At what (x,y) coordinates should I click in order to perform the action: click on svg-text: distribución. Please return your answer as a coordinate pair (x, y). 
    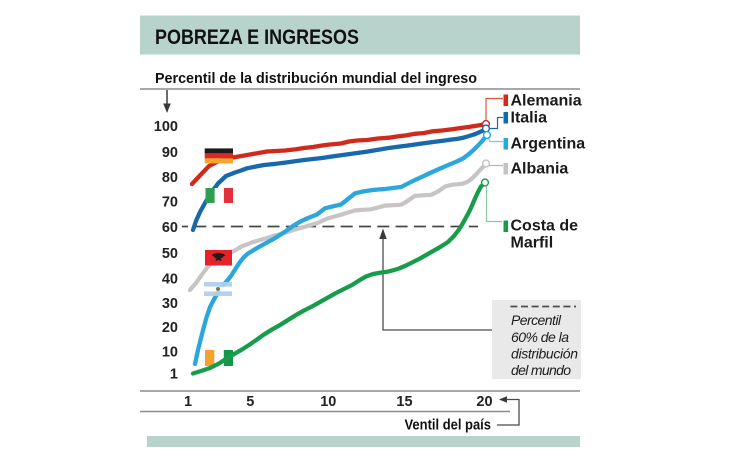
    Looking at the image, I should click on (544, 354).